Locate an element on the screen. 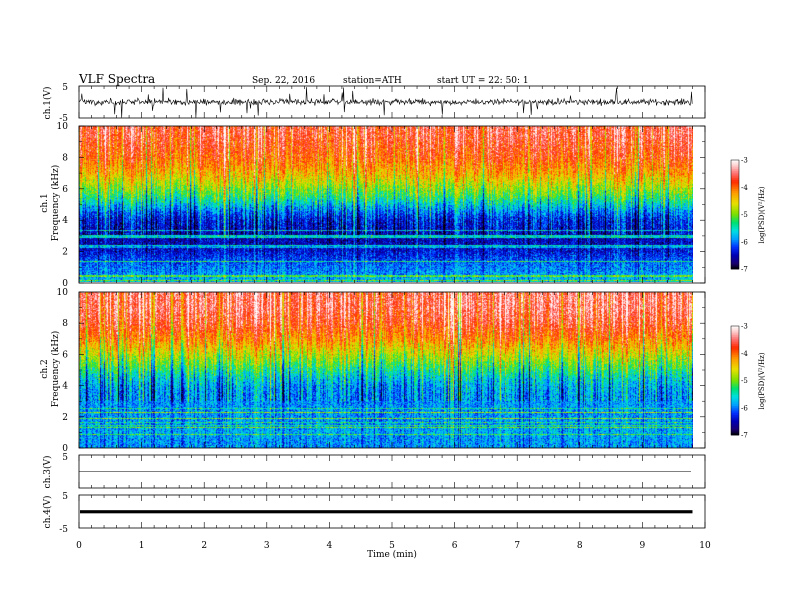 This screenshot has height=612, width=792. ch1-colorbar: log(PSD)(V²/Hz) -3 -4 -5 -6 -7 is located at coordinates (748, 215).